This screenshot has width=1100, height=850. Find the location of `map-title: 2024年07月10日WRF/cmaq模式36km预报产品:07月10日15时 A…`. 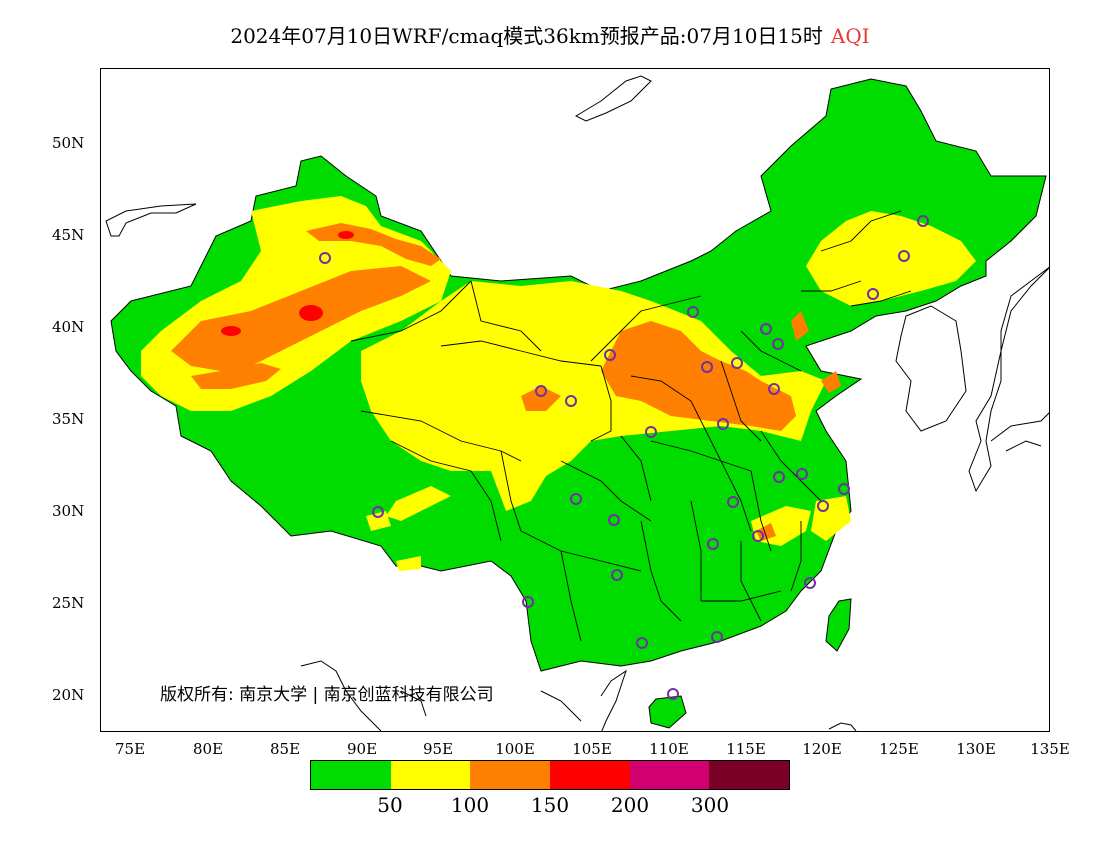

map-title: 2024年07月10日WRF/cmaq模式36km预报产品:07月10日15时 A… is located at coordinates (550, 34).